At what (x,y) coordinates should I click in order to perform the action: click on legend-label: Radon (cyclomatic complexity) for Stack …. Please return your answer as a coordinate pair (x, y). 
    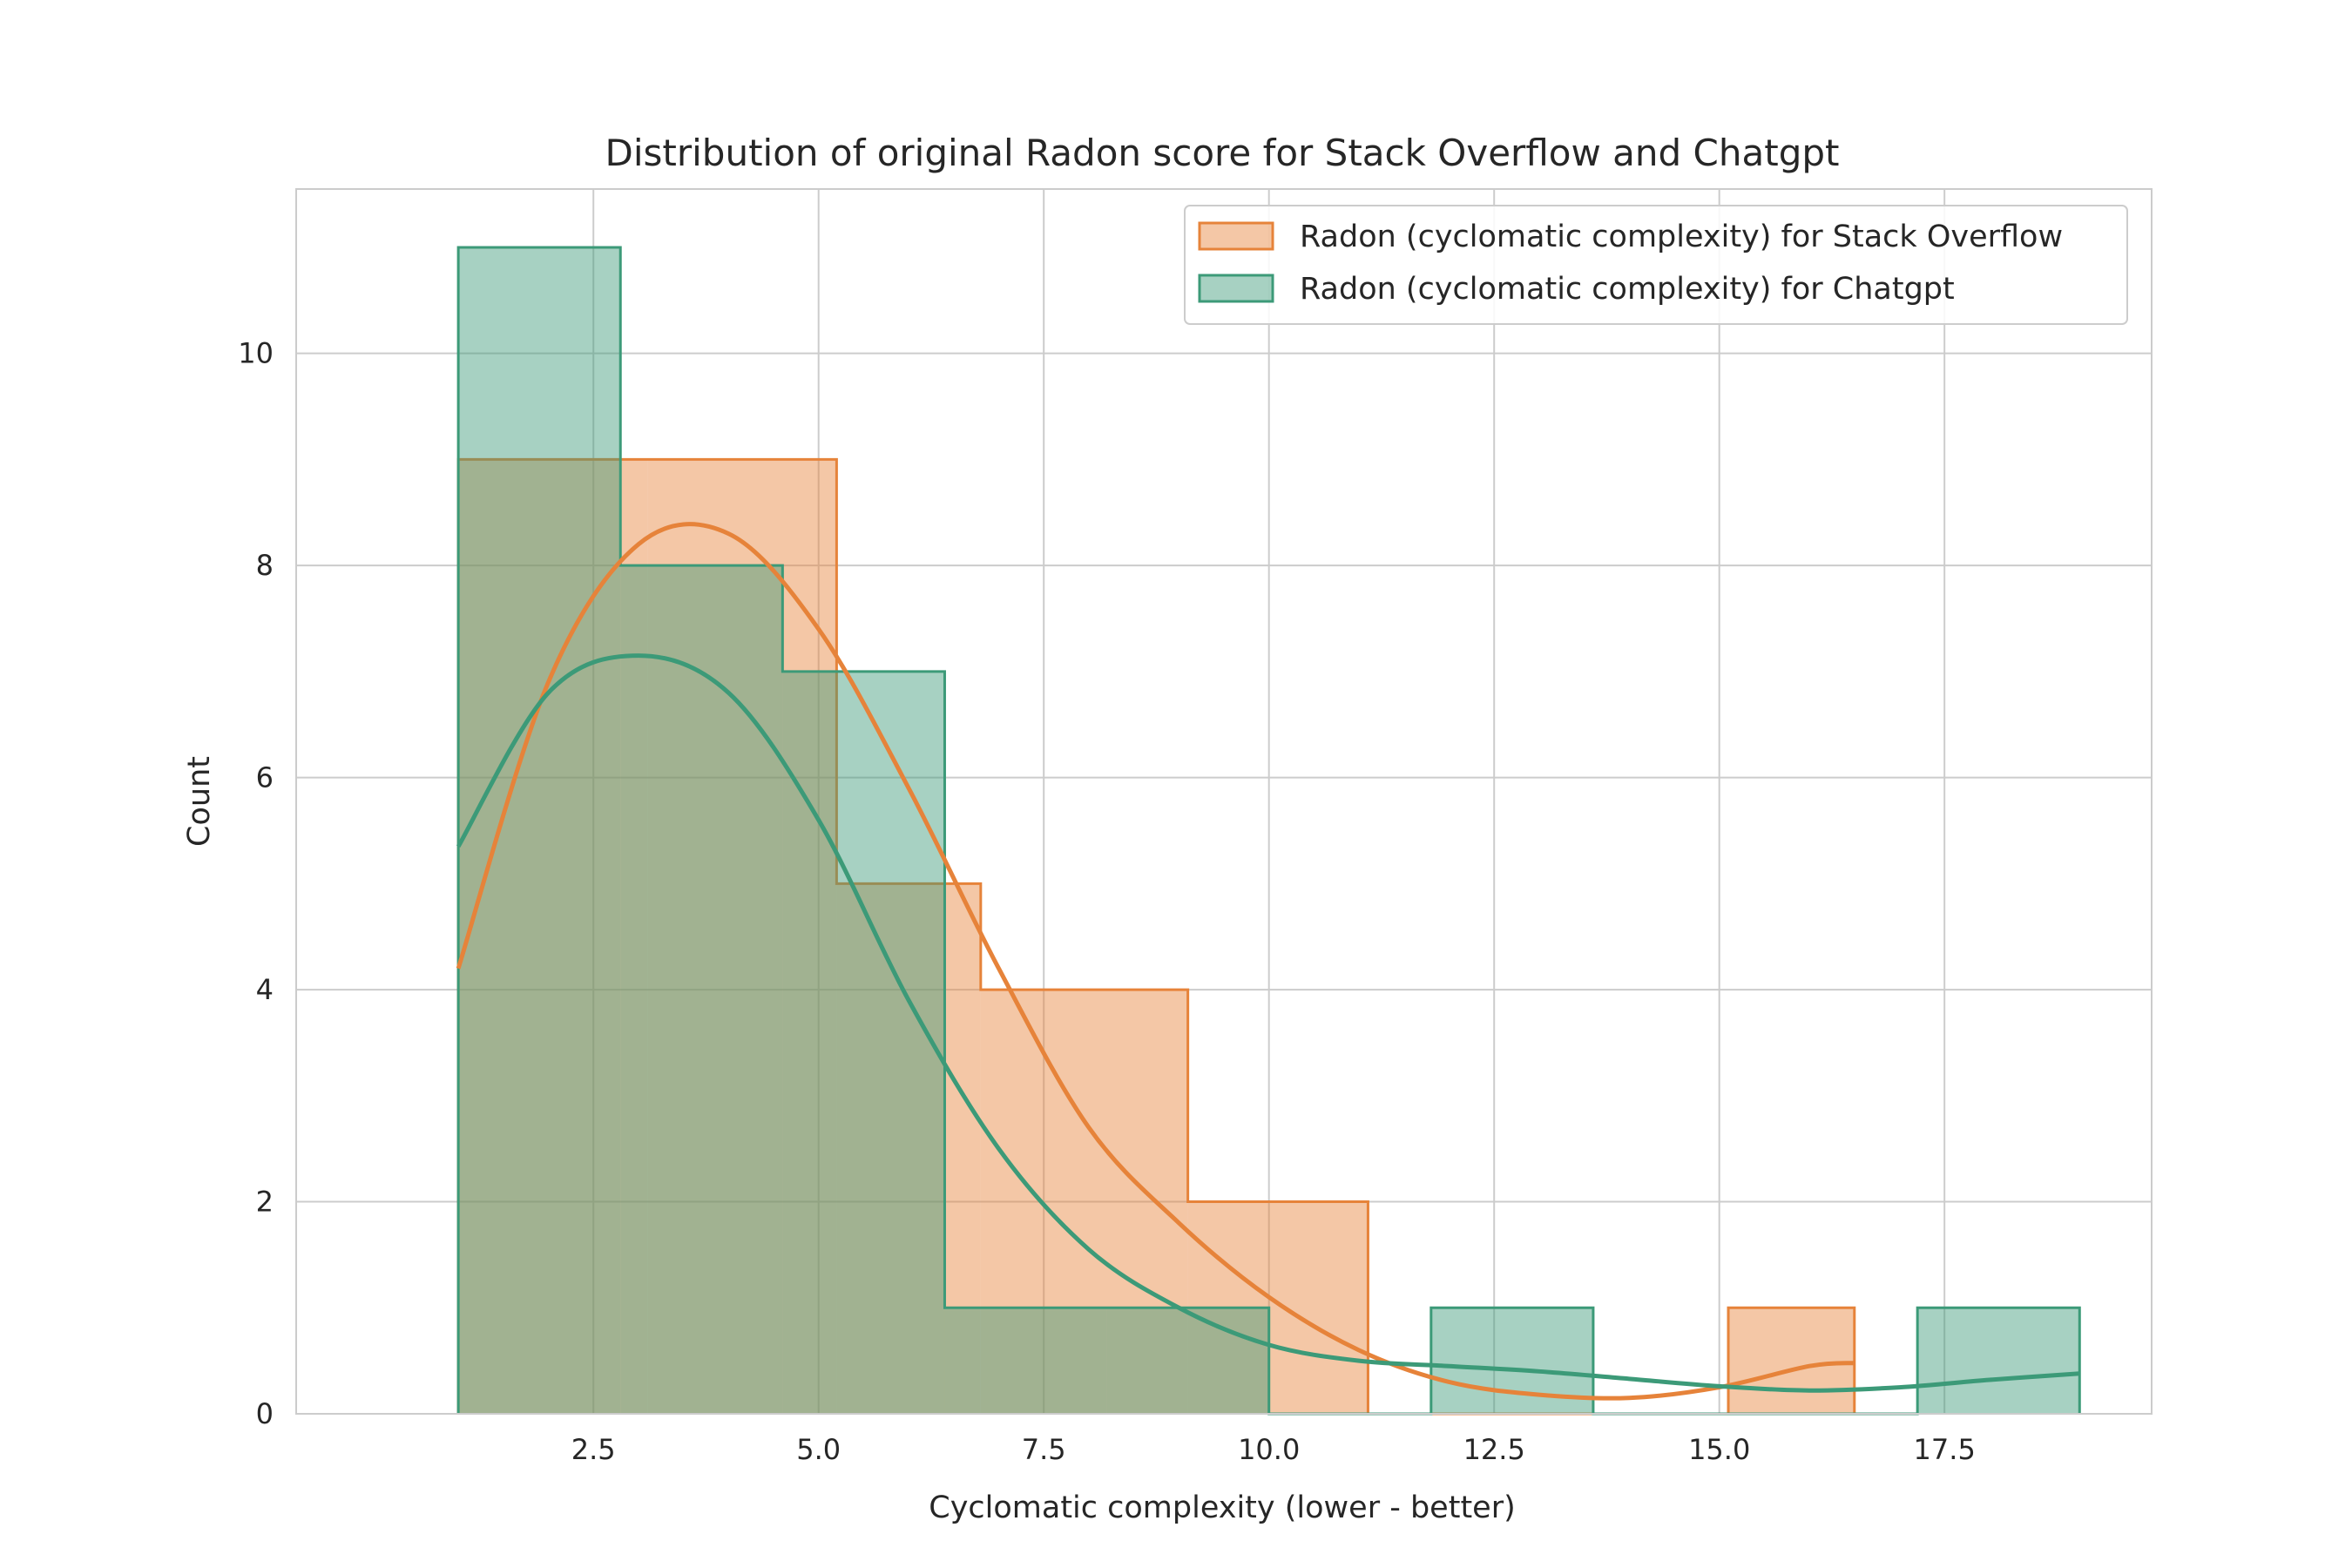
    Looking at the image, I should click on (1681, 237).